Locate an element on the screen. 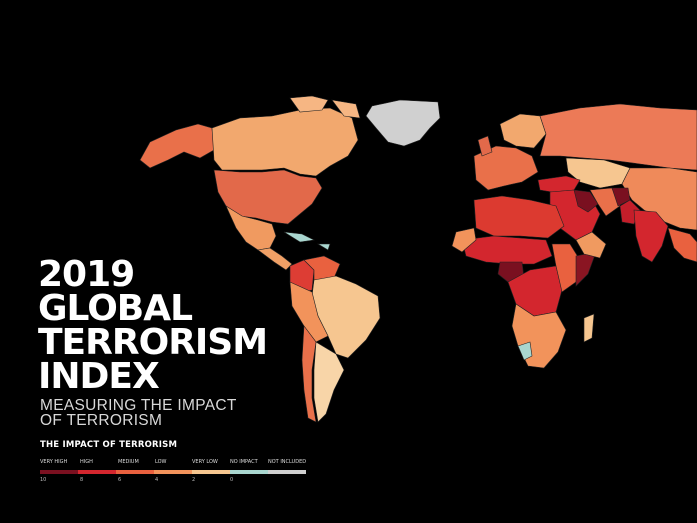 This screenshot has width=697, height=523. title-line-terrorism: TERRORISM is located at coordinates (153, 342).